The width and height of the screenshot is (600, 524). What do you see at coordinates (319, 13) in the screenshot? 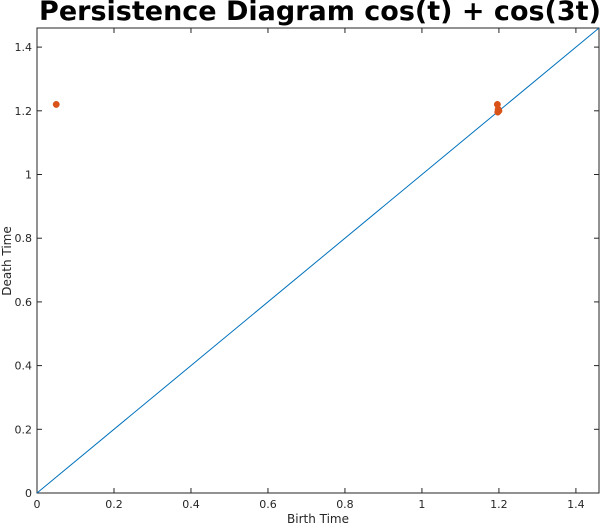
I see `chart-title: Persistence Diagram cos(t) + cos(3t)` at bounding box center [319, 13].